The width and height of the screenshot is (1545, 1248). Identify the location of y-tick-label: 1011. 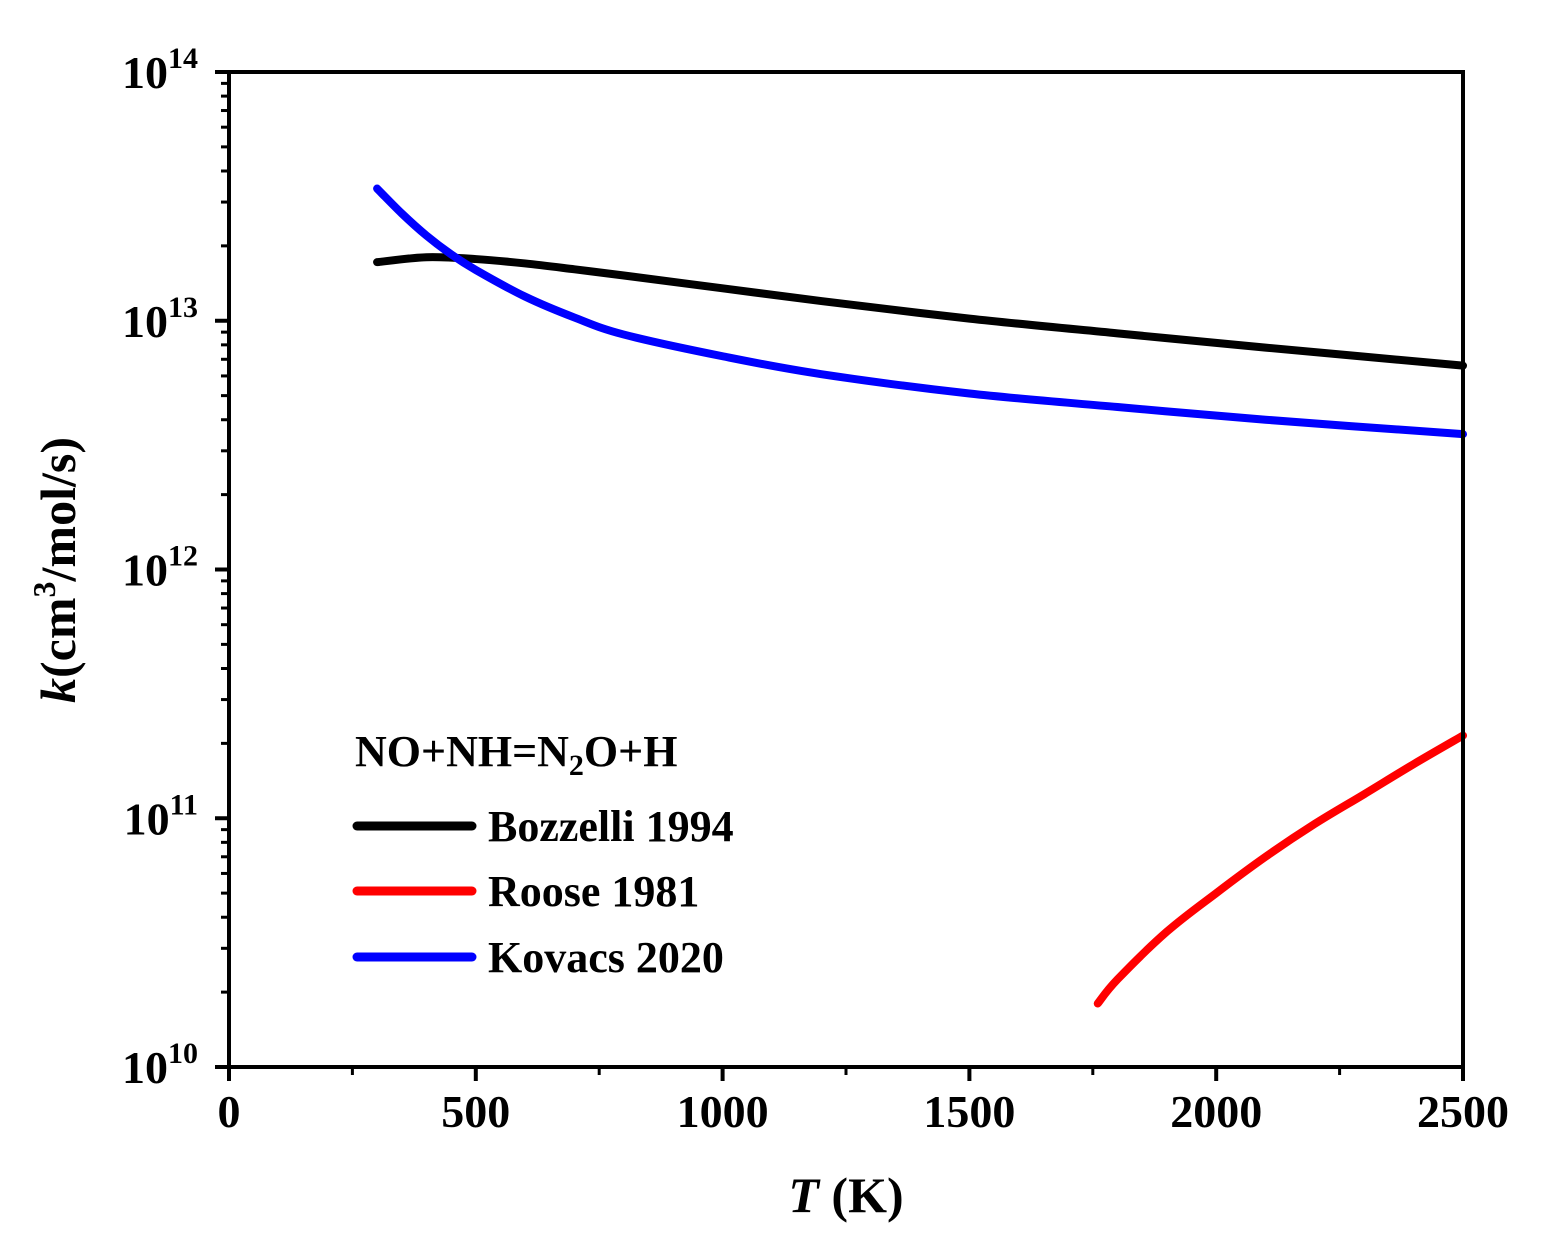
(161, 816).